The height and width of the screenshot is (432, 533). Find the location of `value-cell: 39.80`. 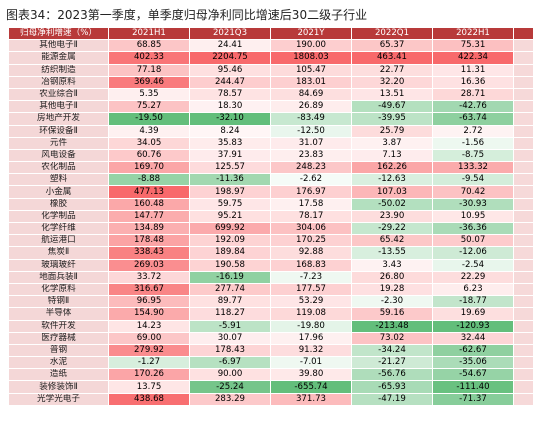

value-cell: 39.80 is located at coordinates (311, 375).